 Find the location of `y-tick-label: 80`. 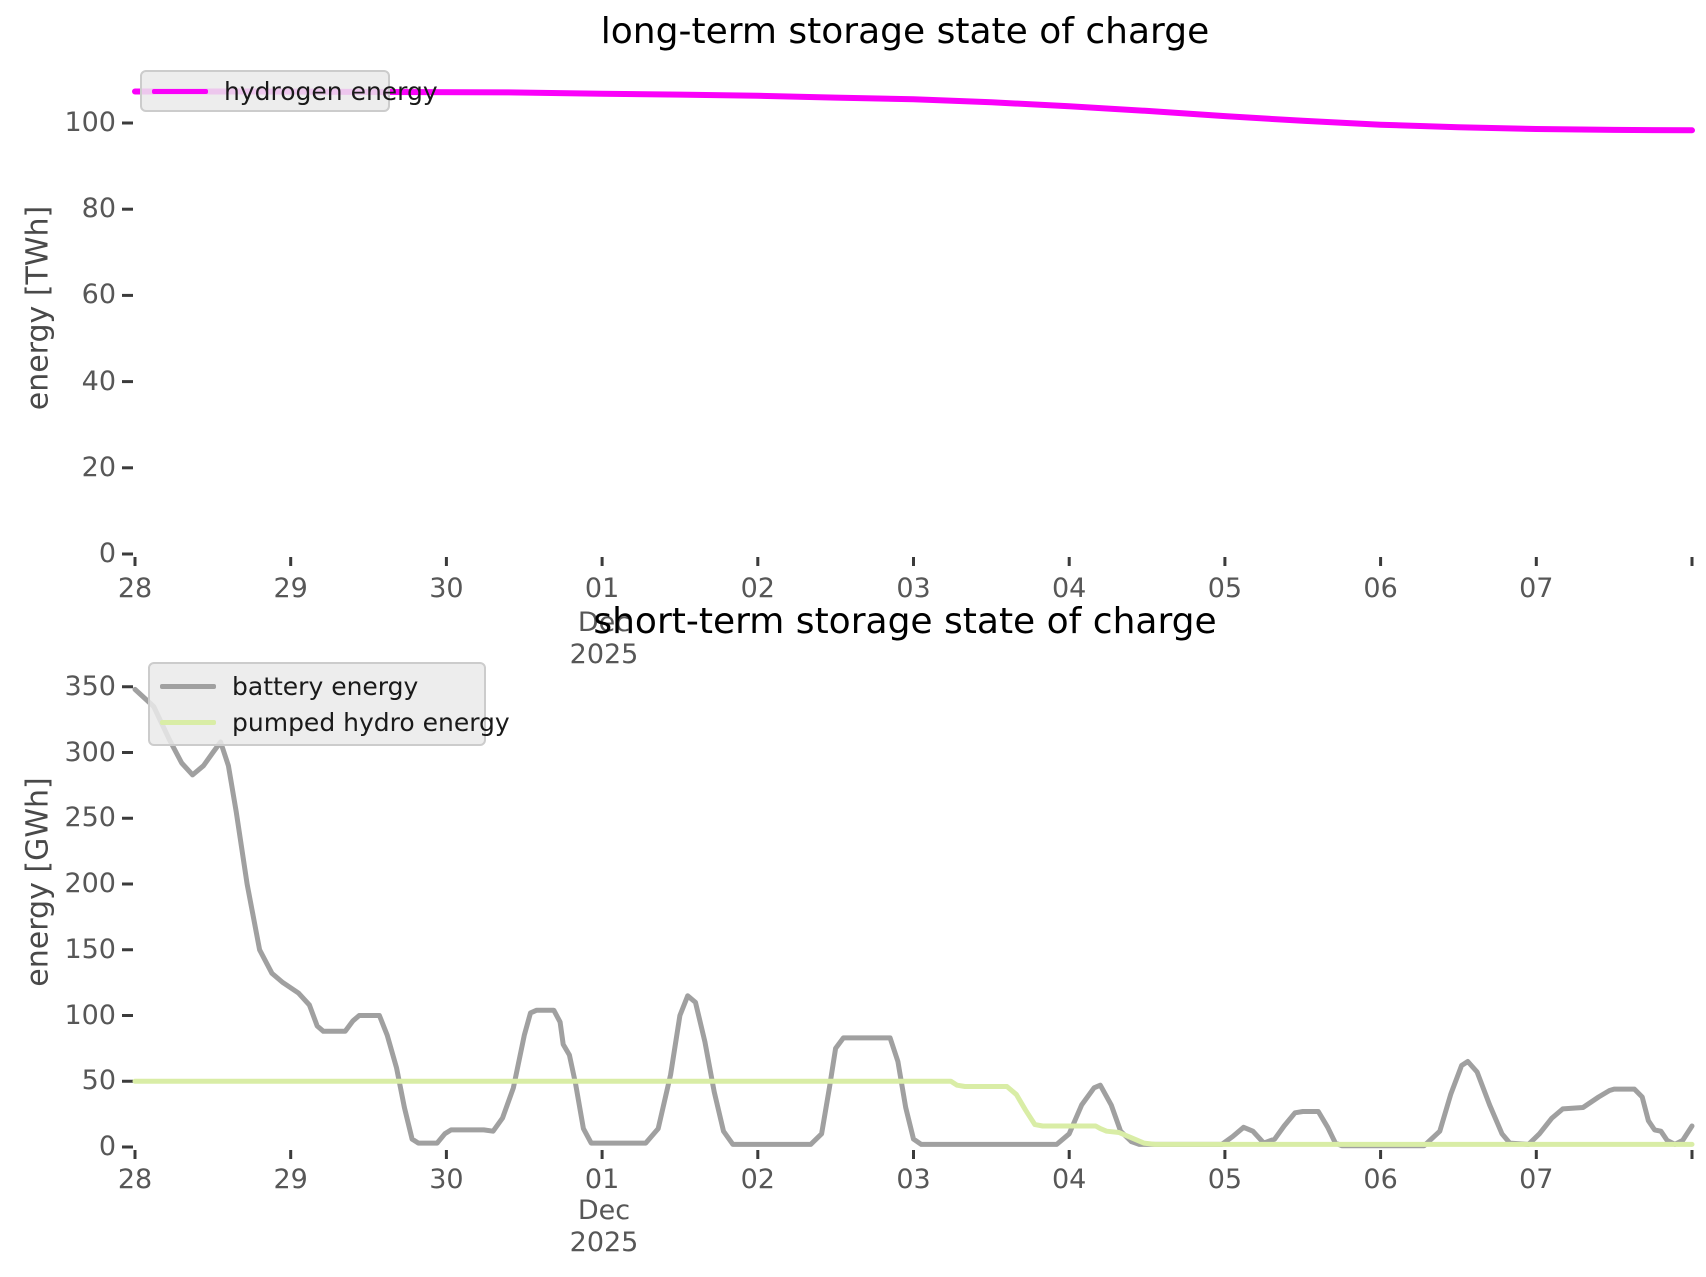

y-tick-label: 80 is located at coordinates (98, 209).